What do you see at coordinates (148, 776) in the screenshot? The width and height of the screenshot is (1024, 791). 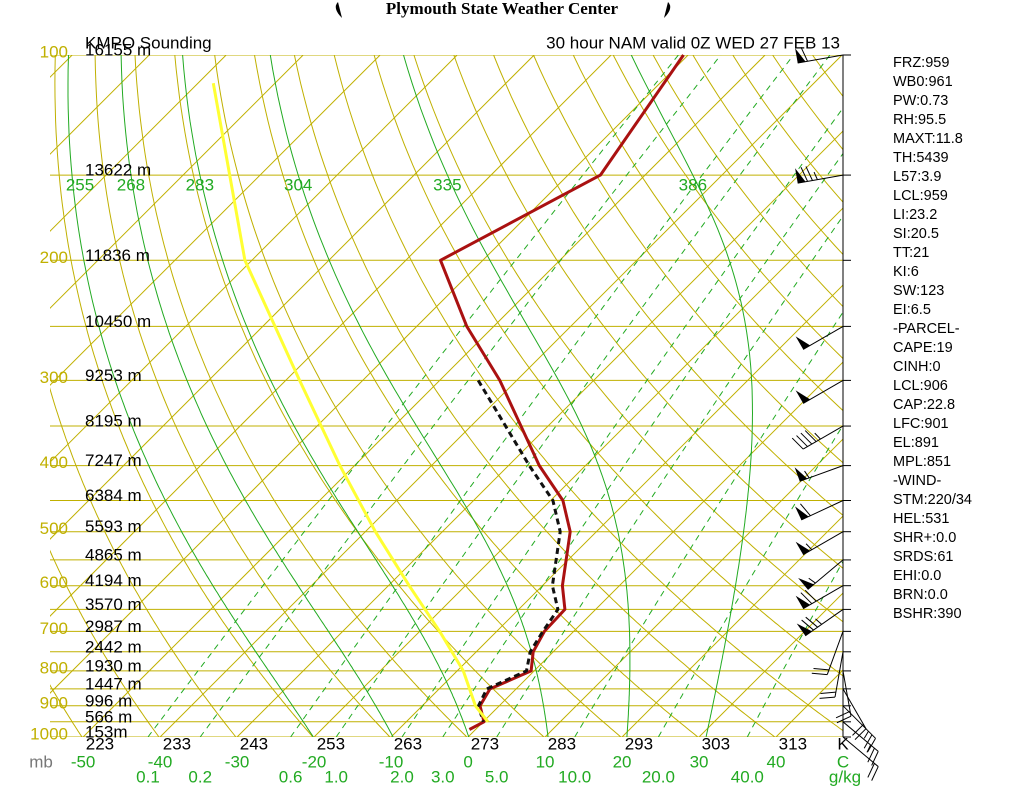 I see `mixing-ratio-label: 0.1` at bounding box center [148, 776].